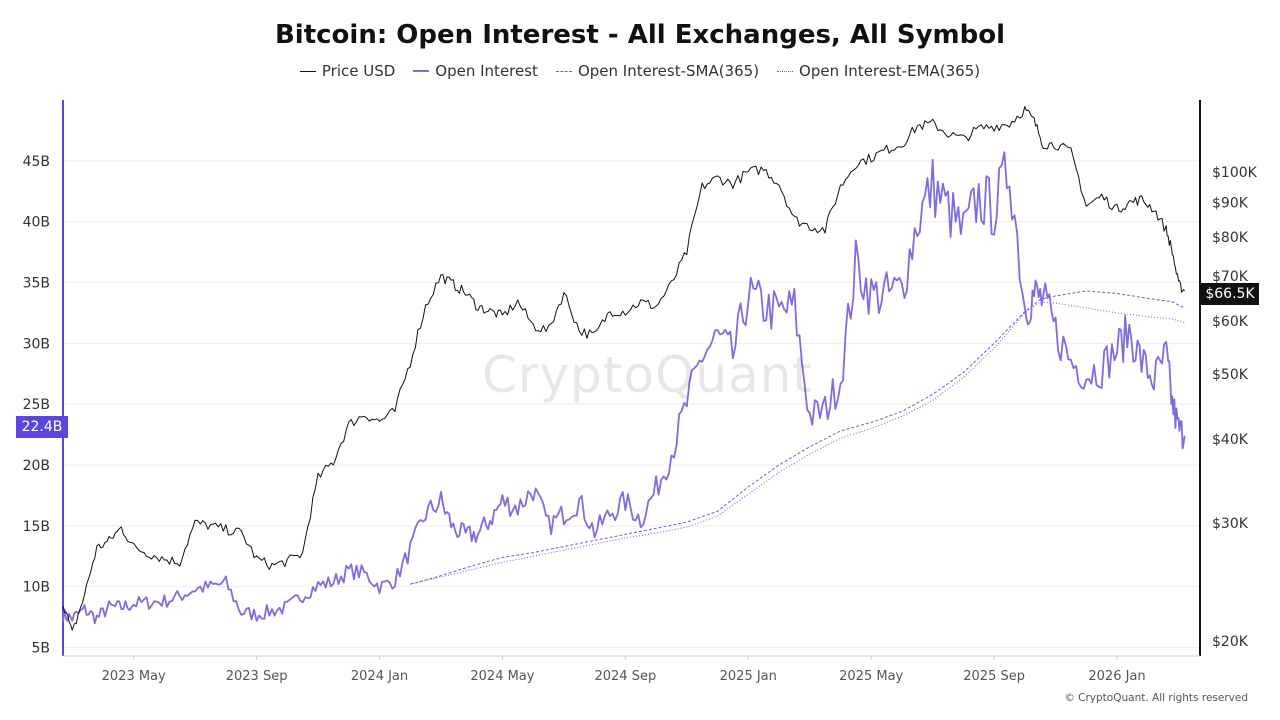 Image resolution: width=1280 pixels, height=720 pixels. What do you see at coordinates (307, 71) in the screenshot?
I see `legend-swatch-price` at bounding box center [307, 71].